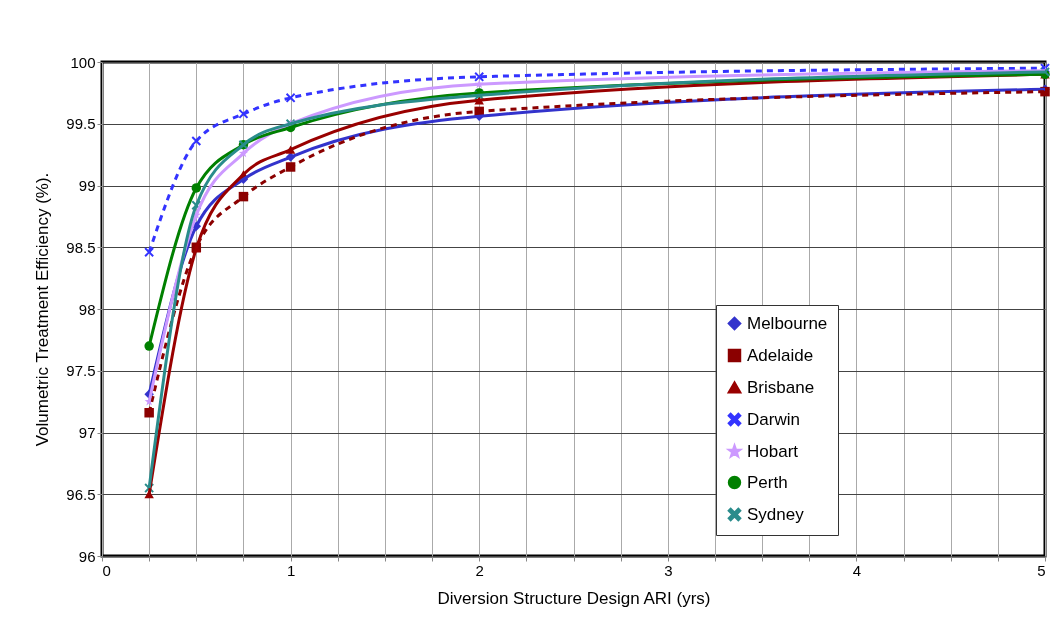 The image size is (1055, 630). I want to click on x-tick-label: 4, so click(857, 570).